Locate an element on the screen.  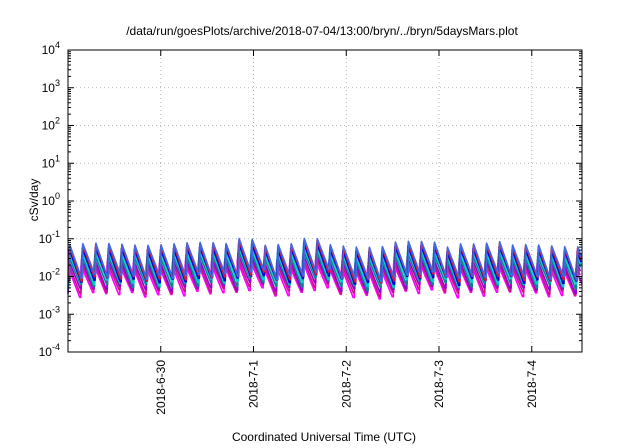
x-axis-label: Coordinated Universal Time (UTC) is located at coordinates (324, 437).